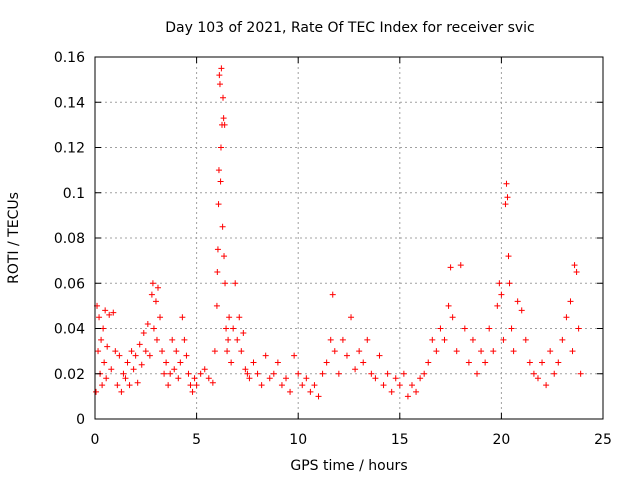 This screenshot has width=640, height=480. What do you see at coordinates (400, 440) in the screenshot?
I see `x-tick-label: 15` at bounding box center [400, 440].